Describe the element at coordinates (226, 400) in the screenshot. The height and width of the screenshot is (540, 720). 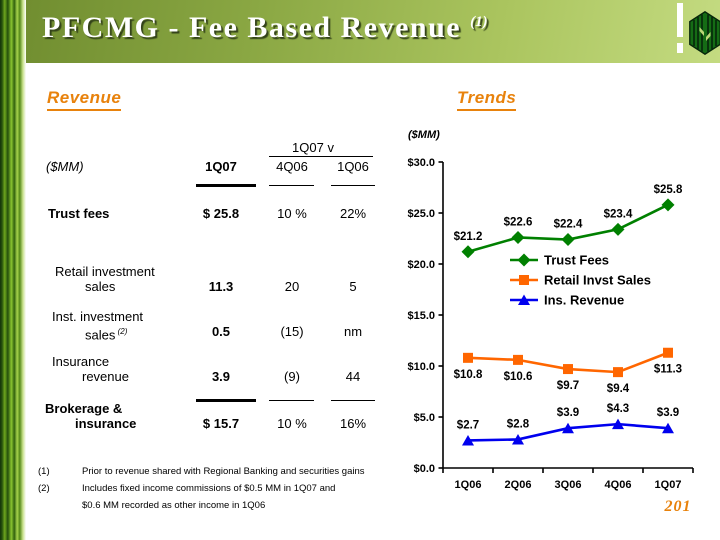
I see `total-overline-1q07` at that location.